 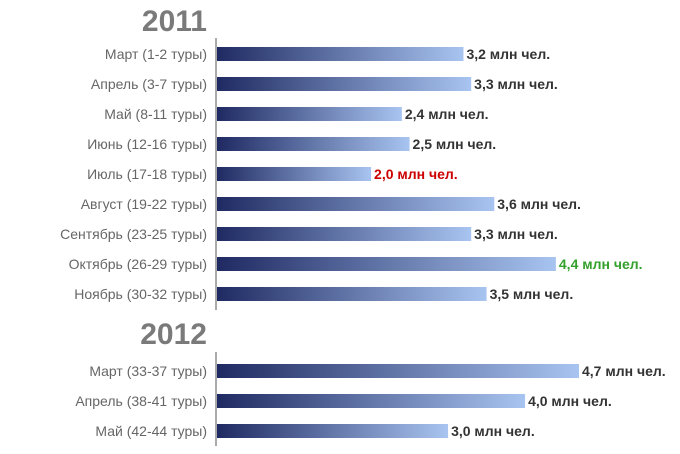 I want to click on category-label: Октябрь (26-29 туры), so click(x=138, y=264).